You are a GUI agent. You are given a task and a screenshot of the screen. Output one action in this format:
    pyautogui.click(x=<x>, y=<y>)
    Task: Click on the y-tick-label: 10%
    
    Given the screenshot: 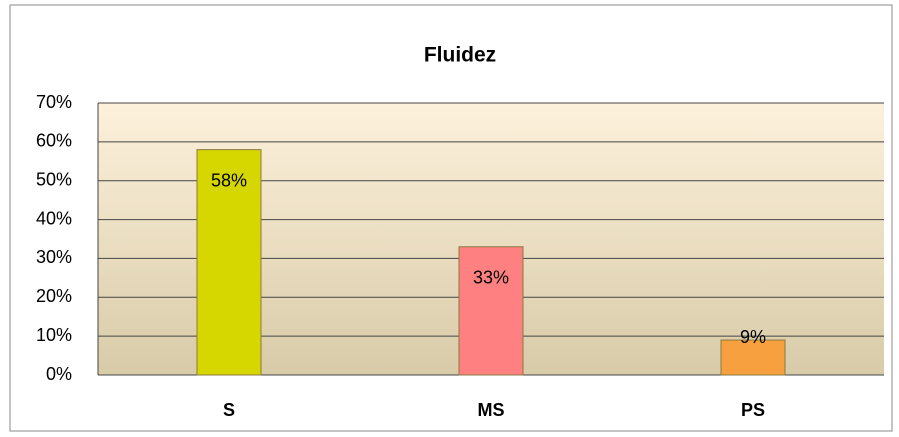 What is the action you would take?
    pyautogui.click(x=54, y=335)
    